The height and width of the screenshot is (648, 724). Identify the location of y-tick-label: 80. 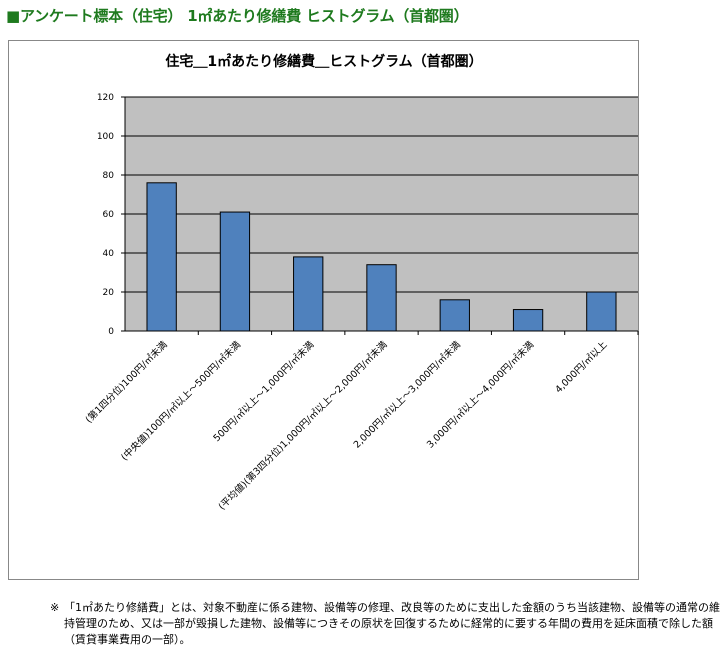
(109, 176).